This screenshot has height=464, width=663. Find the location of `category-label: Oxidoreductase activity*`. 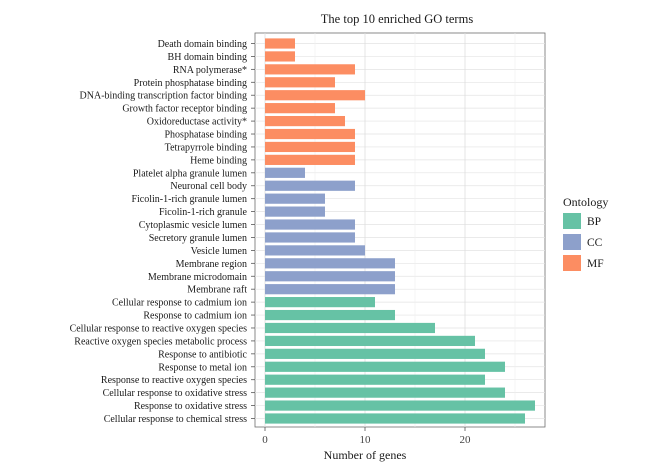

category-label: Oxidoreductase activity* is located at coordinates (197, 122).